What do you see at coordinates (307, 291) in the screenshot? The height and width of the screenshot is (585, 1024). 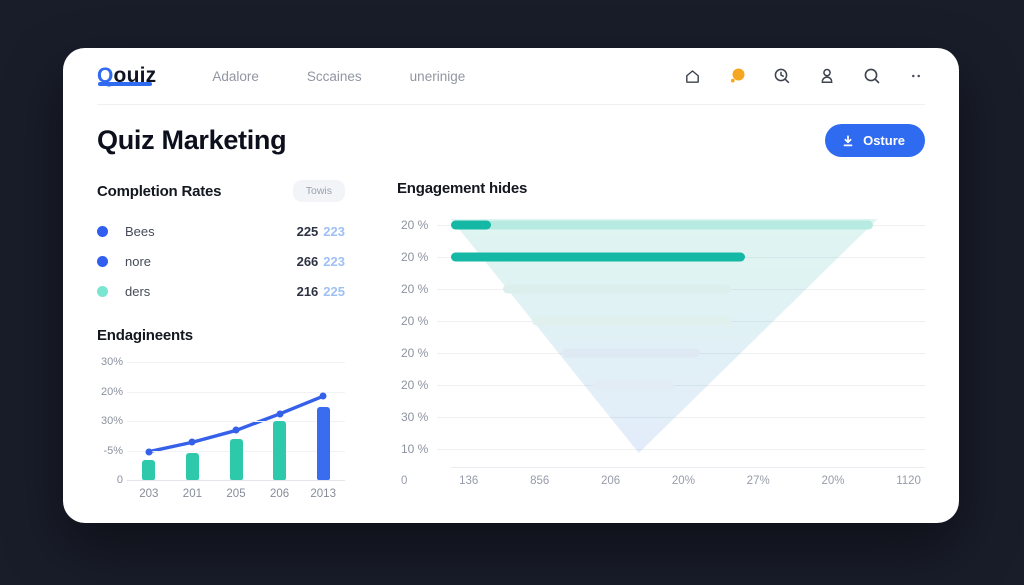 I see `row-value: 216` at bounding box center [307, 291].